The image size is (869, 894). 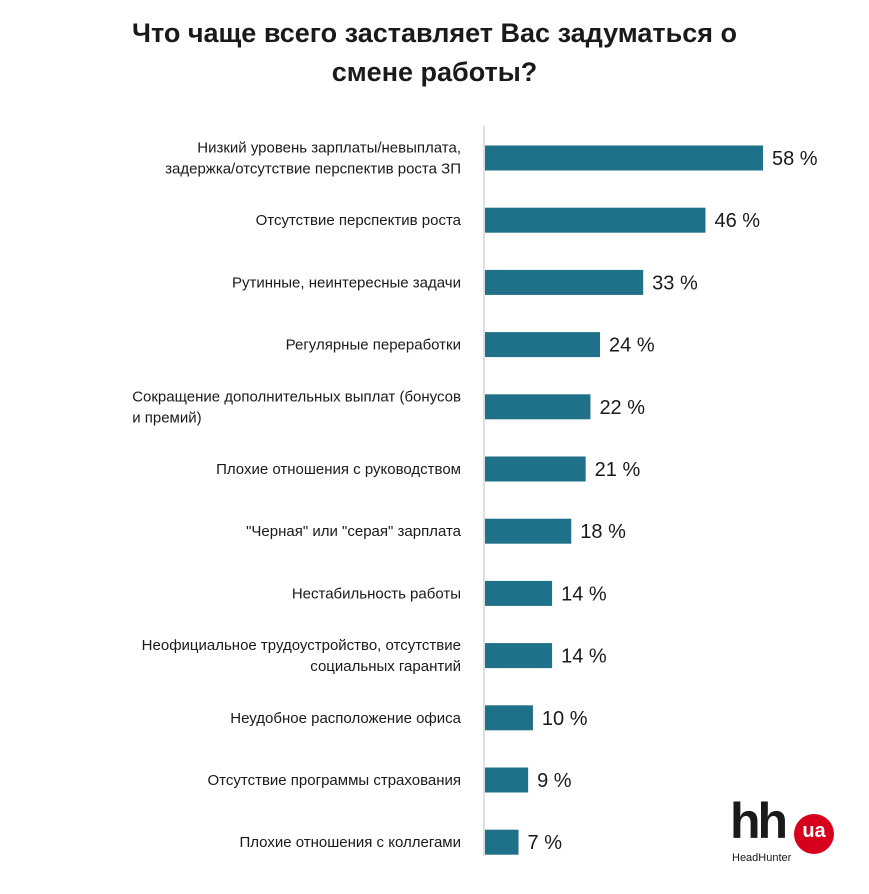 I want to click on category-label: Низкий уровень зарплаты/невыплата,, so click(x=329, y=148).